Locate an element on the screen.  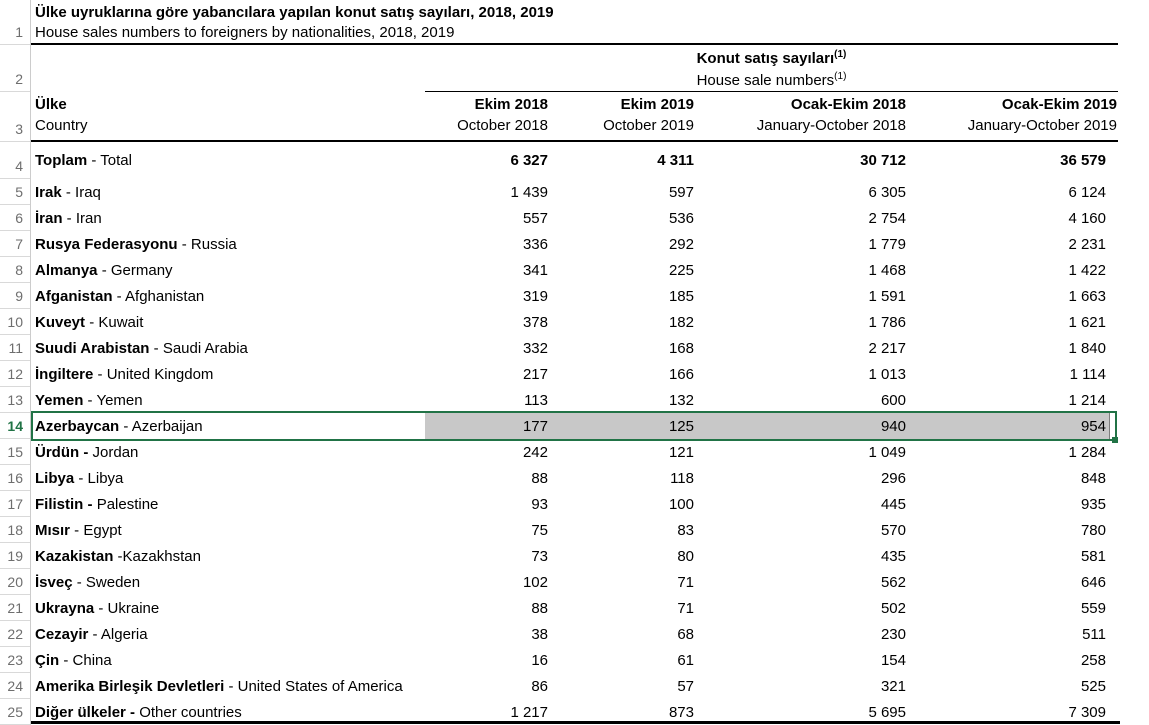
value-cell-jan-oct-2018: 5 695 is located at coordinates (887, 712).